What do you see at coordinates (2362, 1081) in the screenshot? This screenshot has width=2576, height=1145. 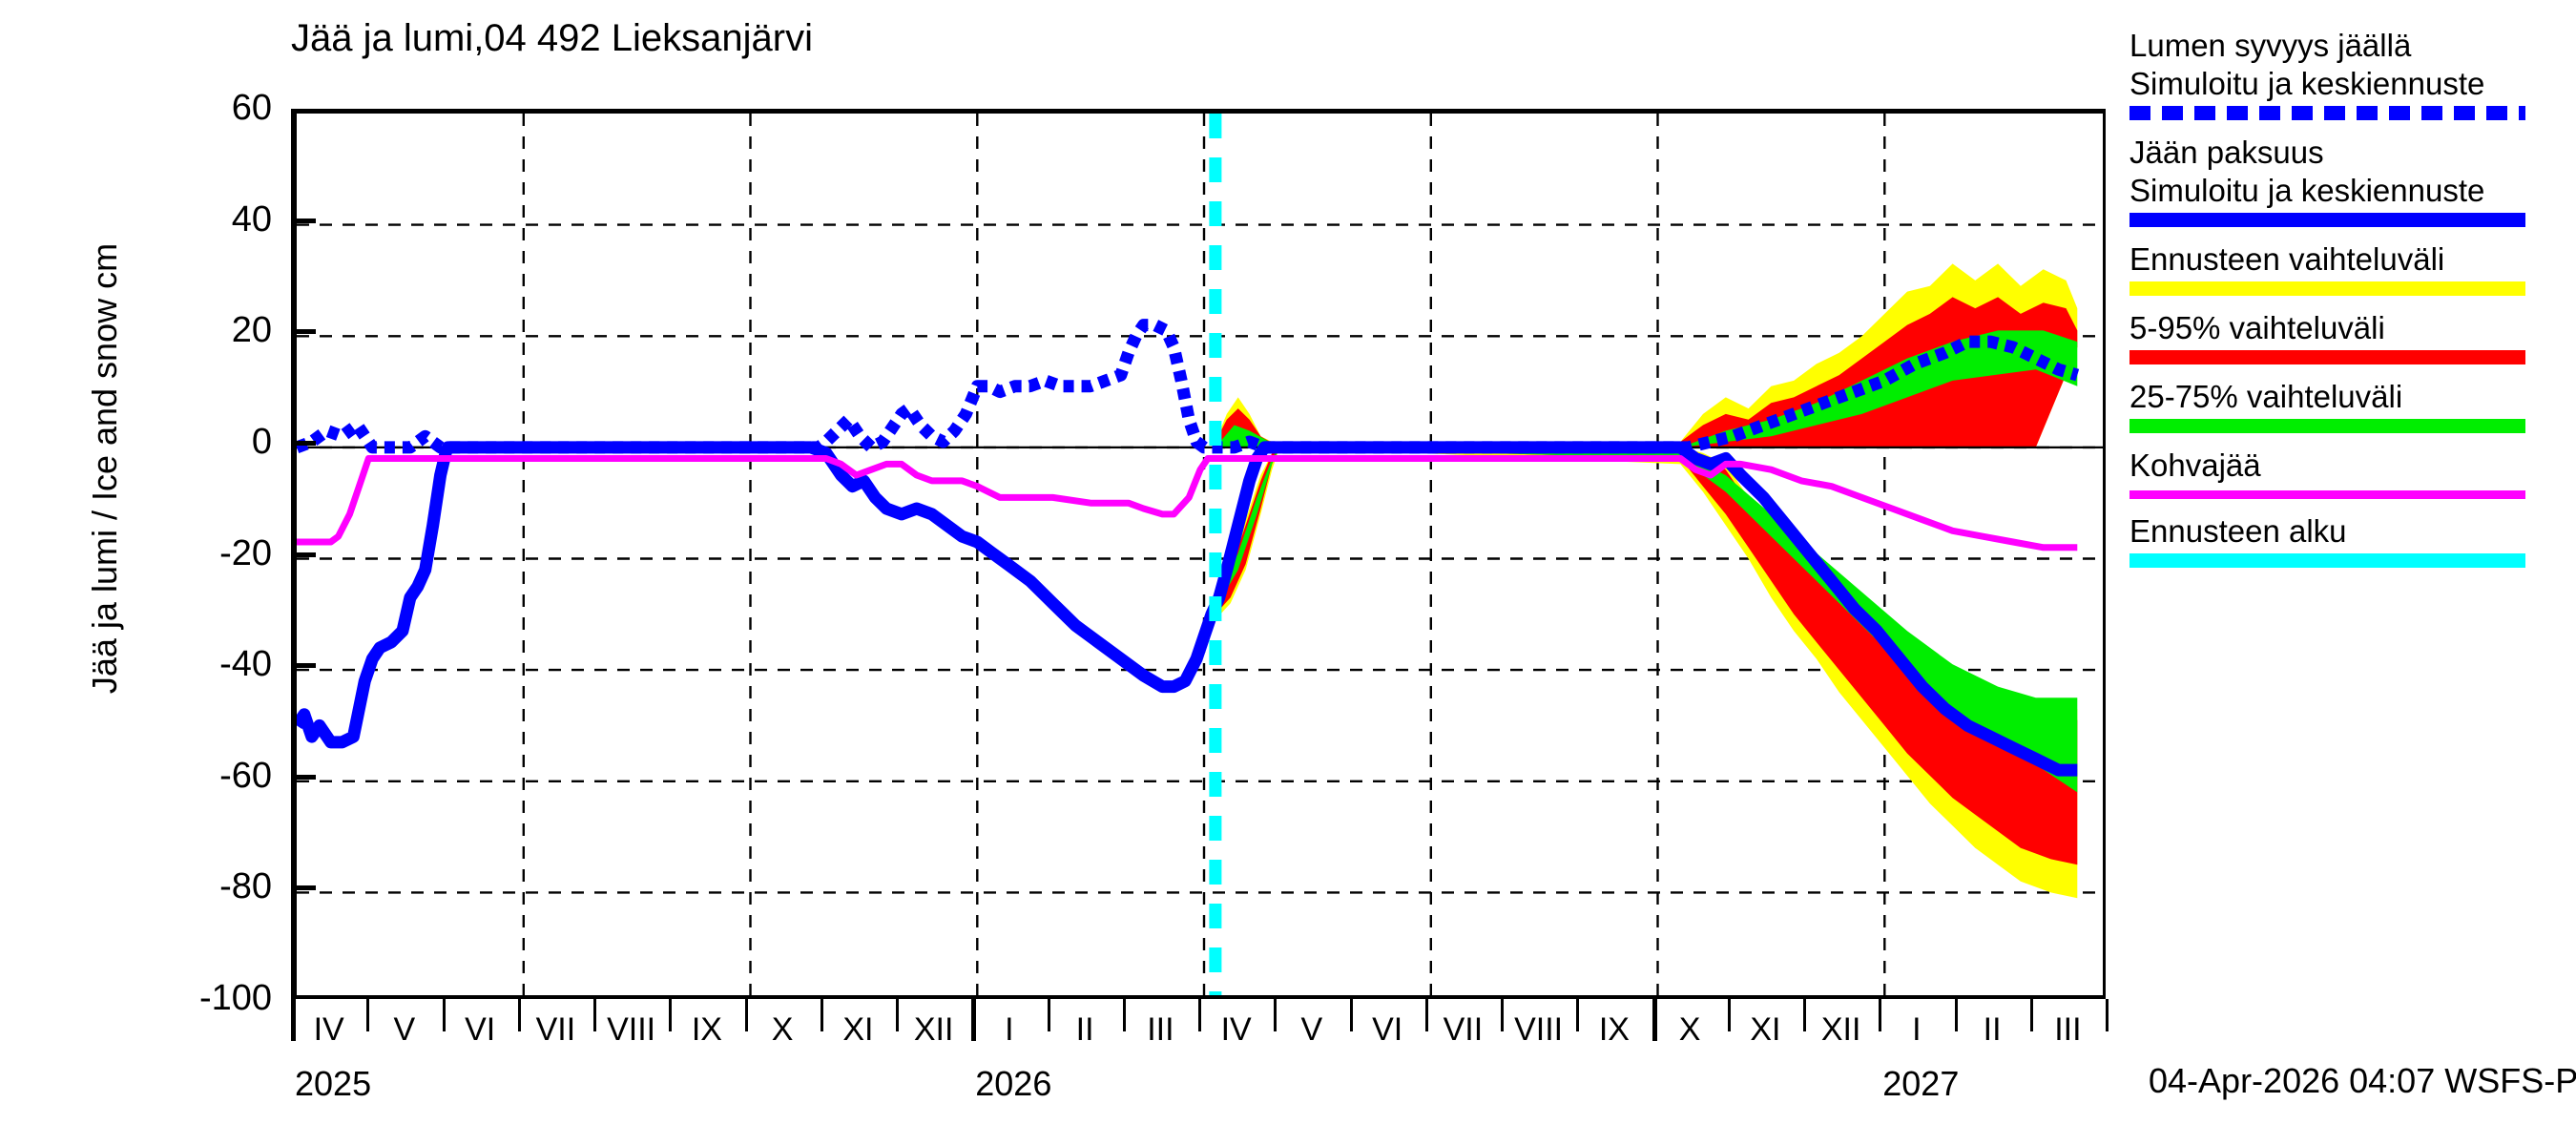 I see `footer-timestamp: 04-Apr-2026 04:07 WSFS-P` at bounding box center [2362, 1081].